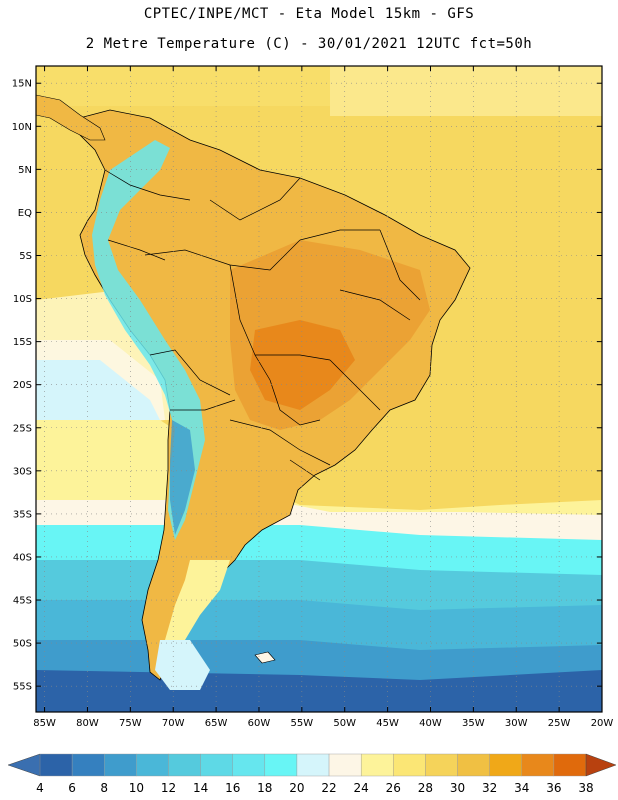  Describe the element at coordinates (466, 91) in the screenshot. I see `north-east-ocean-band` at that location.